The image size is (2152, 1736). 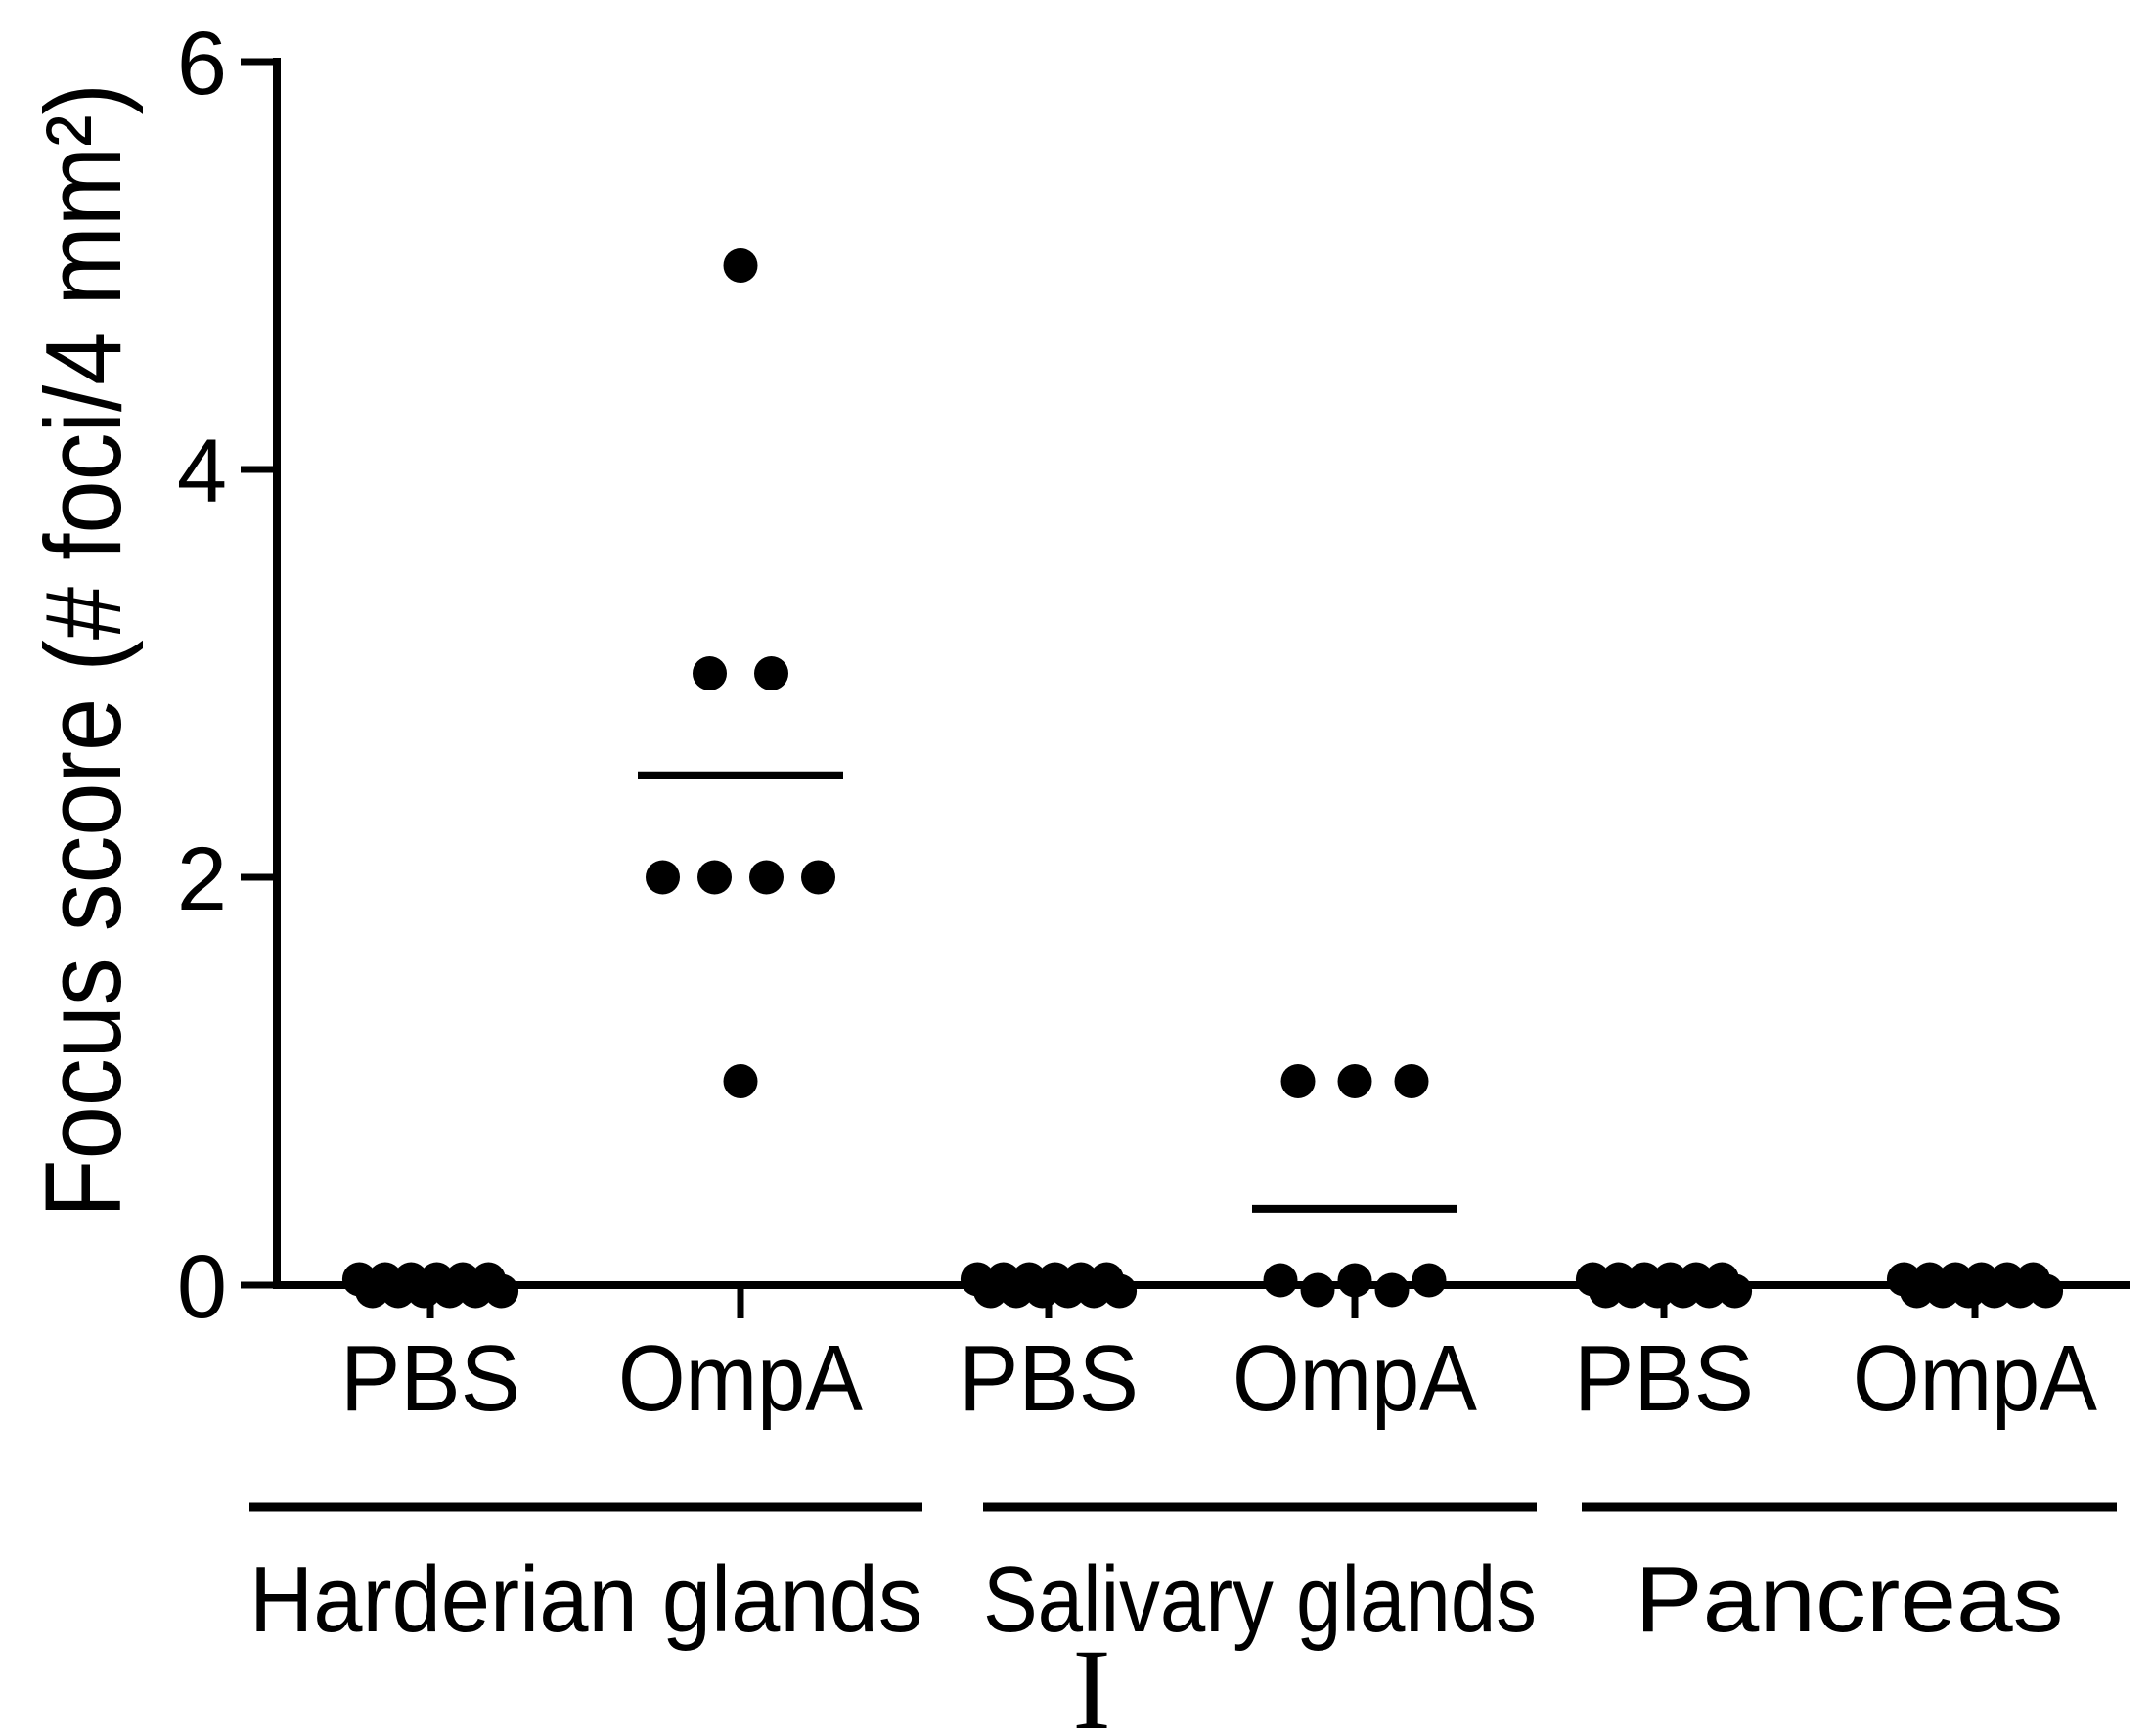 I want to click on panel-label: I, so click(x=1091, y=1680).